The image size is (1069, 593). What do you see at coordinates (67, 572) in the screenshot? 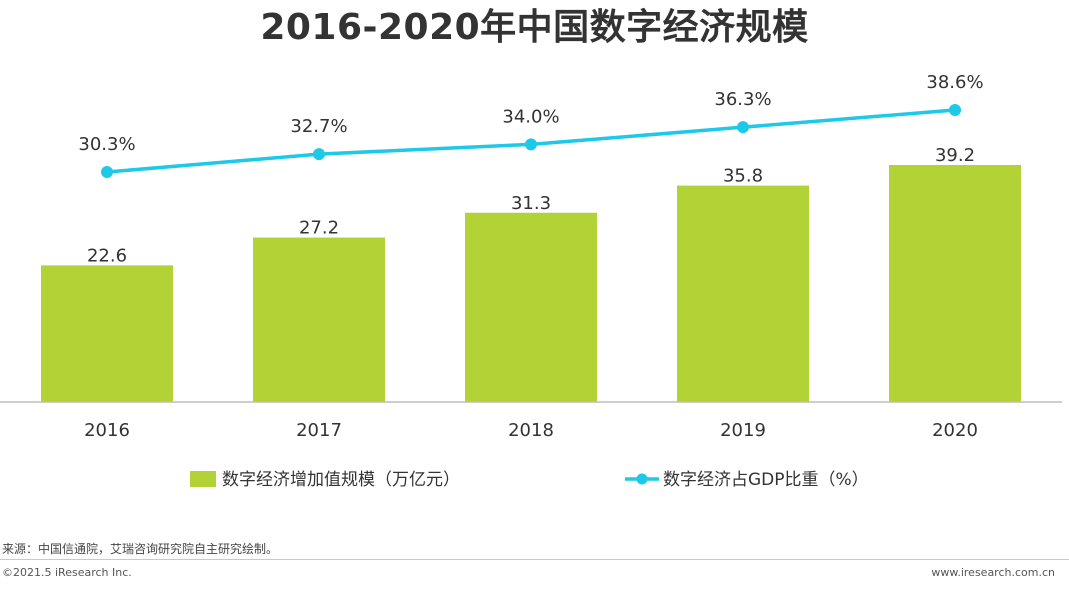
I see `copyright-text: ©2021.5 iResearch Inc.` at bounding box center [67, 572].